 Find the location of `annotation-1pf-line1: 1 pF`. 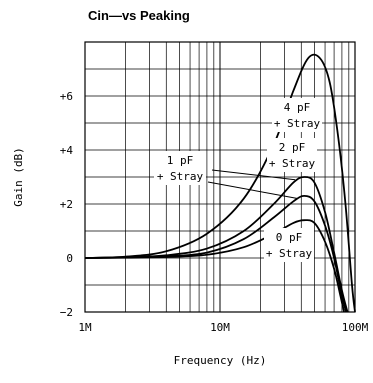

annotation-1pf-line1: 1 pF is located at coordinates (180, 160).